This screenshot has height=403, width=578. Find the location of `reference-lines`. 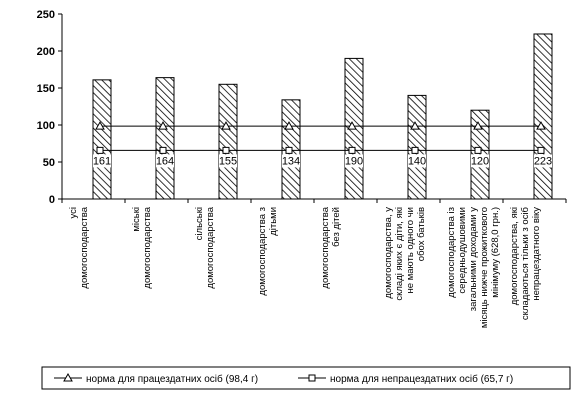

reference-lines is located at coordinates (320, 137).